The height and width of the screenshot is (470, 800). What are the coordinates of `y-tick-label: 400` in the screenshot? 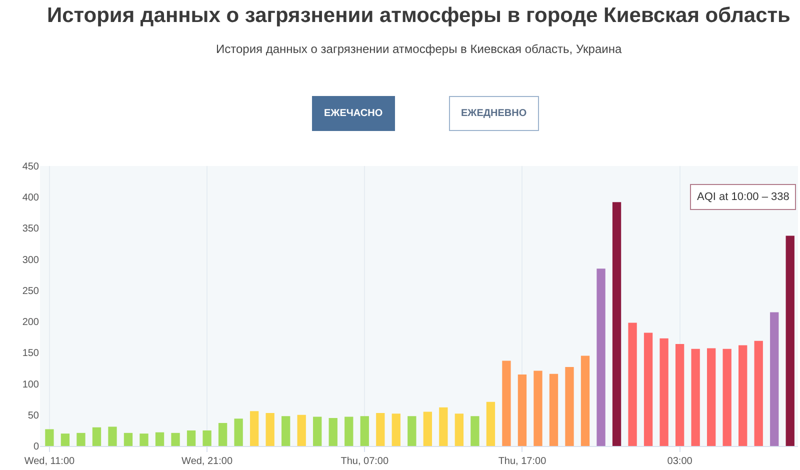 It's located at (31, 198).